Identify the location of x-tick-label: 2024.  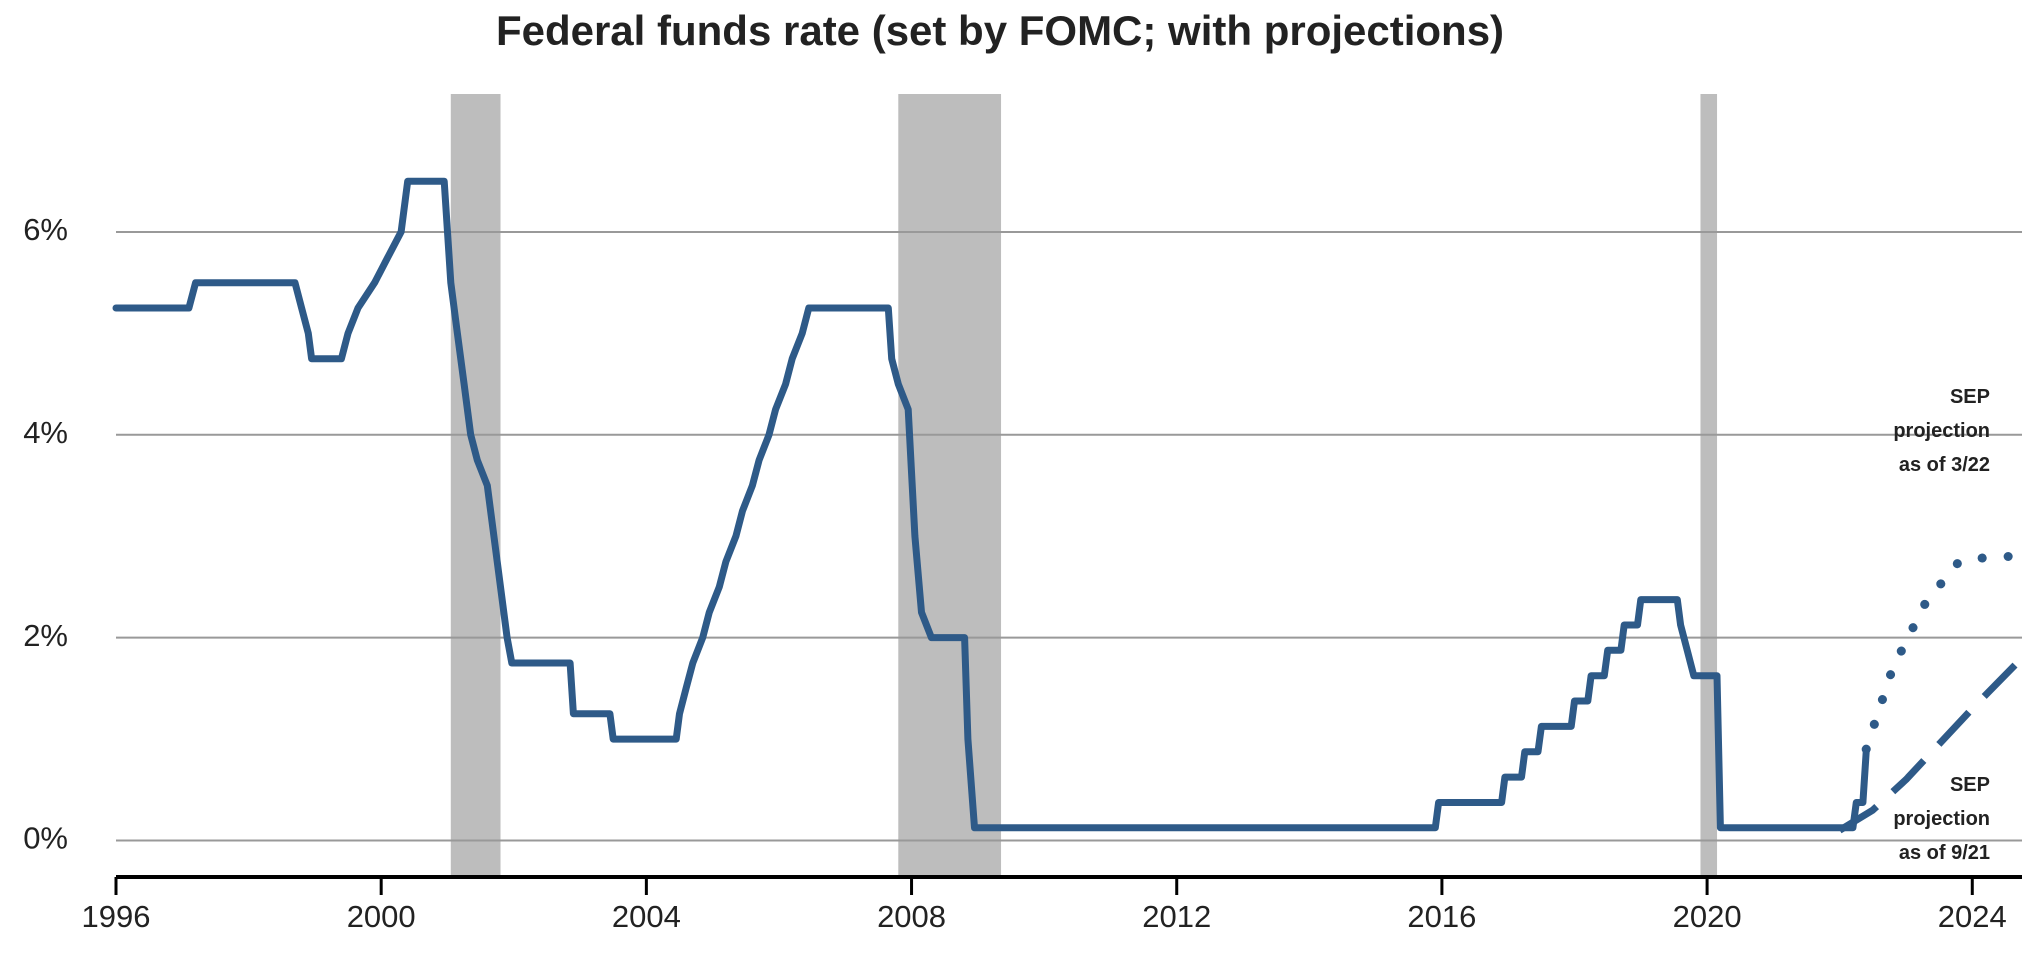
(1972, 916).